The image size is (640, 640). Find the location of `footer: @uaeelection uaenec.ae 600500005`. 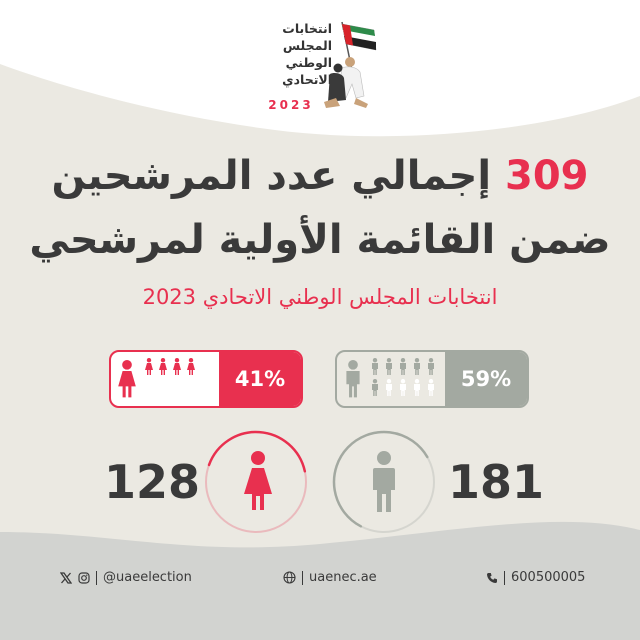

footer: @uaeelection uaenec.ae 600500005 is located at coordinates (320, 578).